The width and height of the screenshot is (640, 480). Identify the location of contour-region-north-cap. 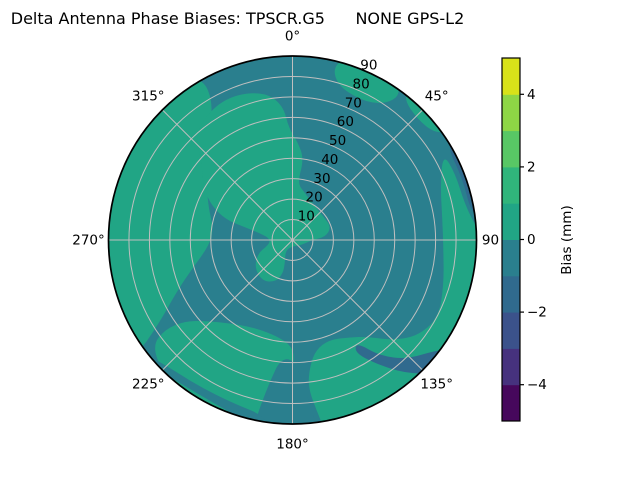
(263, 187).